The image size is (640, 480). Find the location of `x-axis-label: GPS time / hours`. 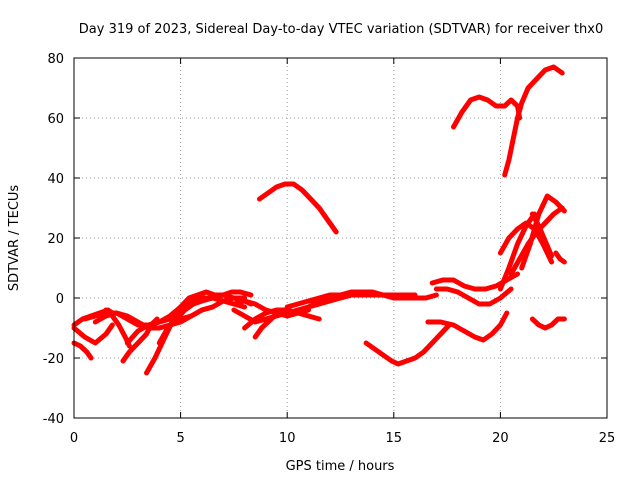

x-axis-label: GPS time / hours is located at coordinates (340, 466).